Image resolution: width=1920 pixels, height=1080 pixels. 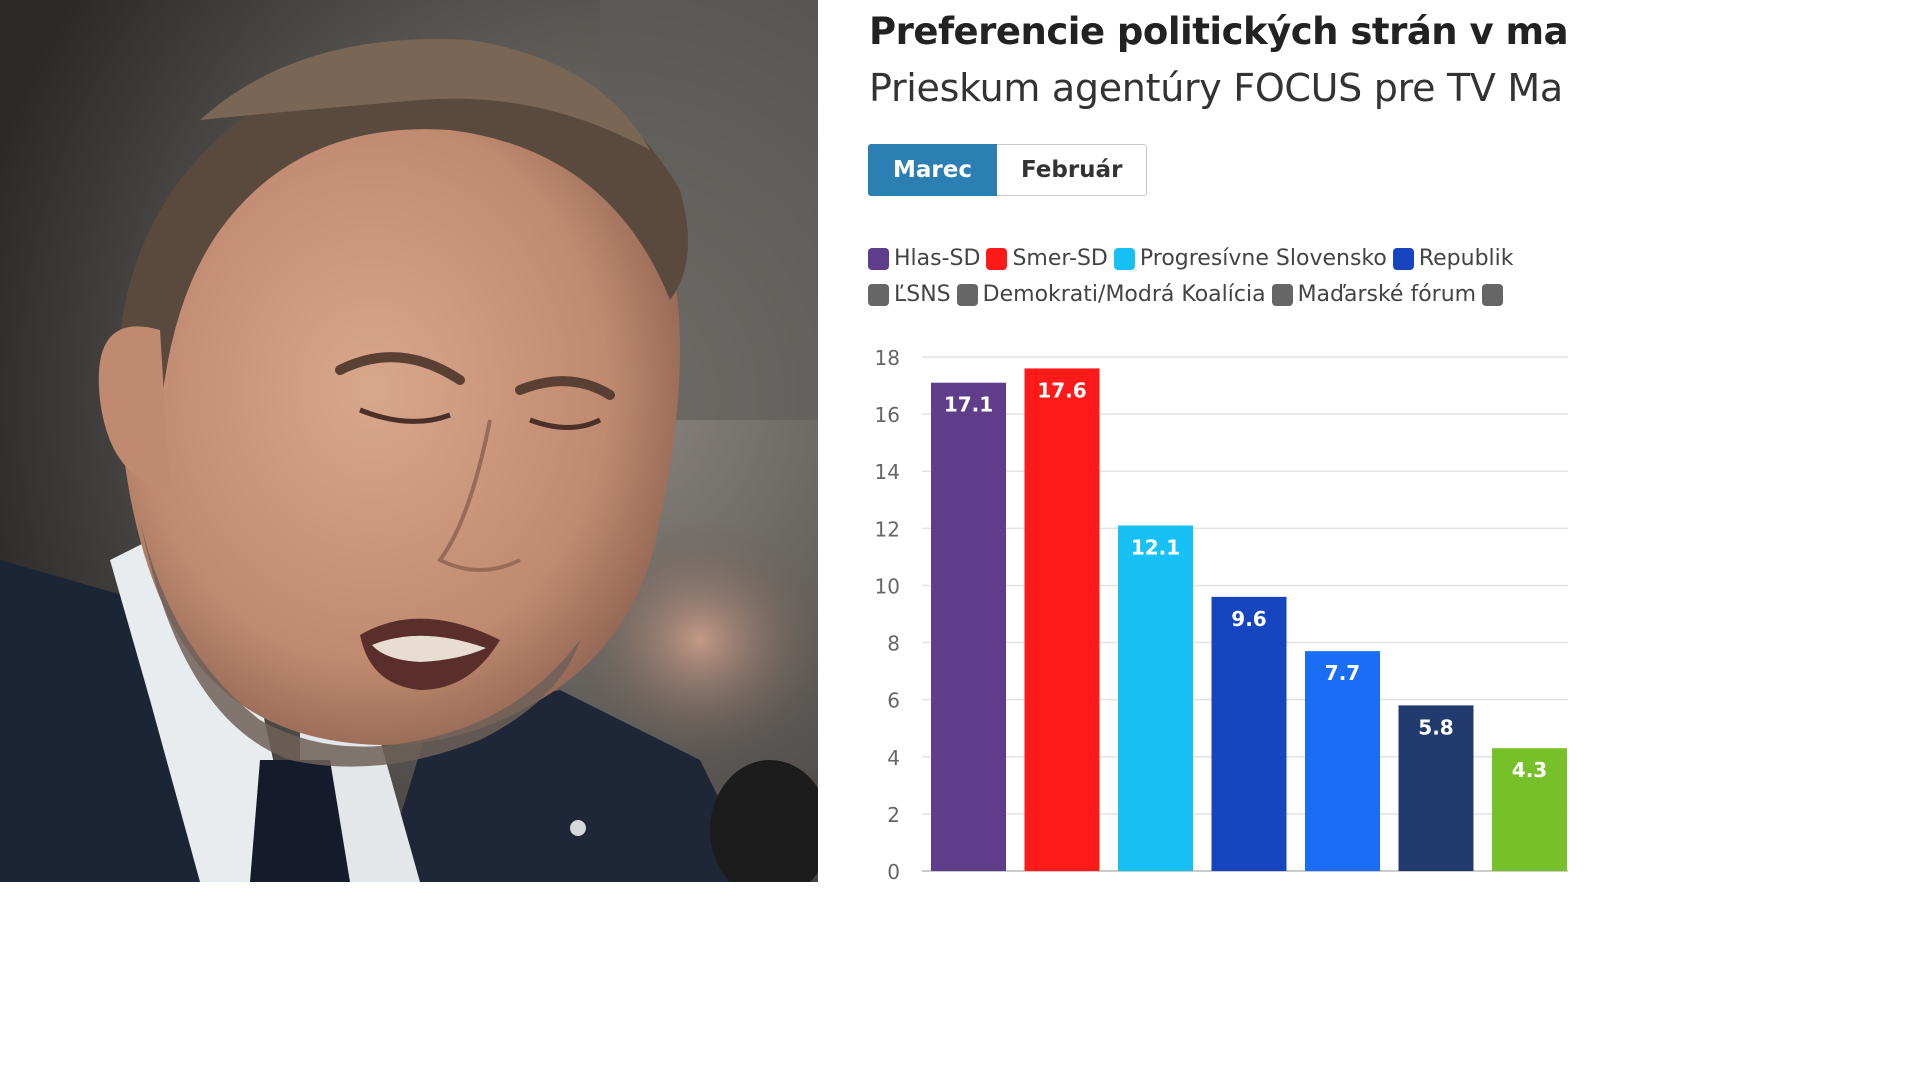 What do you see at coordinates (1387, 294) in the screenshot?
I see `legend-label: Maďarské fórum` at bounding box center [1387, 294].